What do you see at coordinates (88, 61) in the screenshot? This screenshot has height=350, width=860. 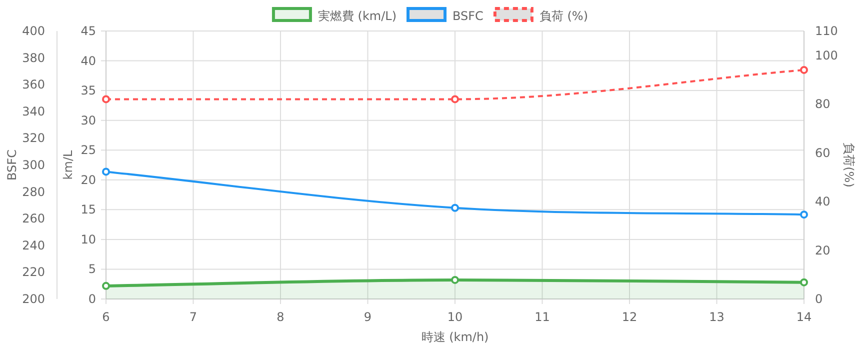 I see `y-tick-label: 40` at bounding box center [88, 61].